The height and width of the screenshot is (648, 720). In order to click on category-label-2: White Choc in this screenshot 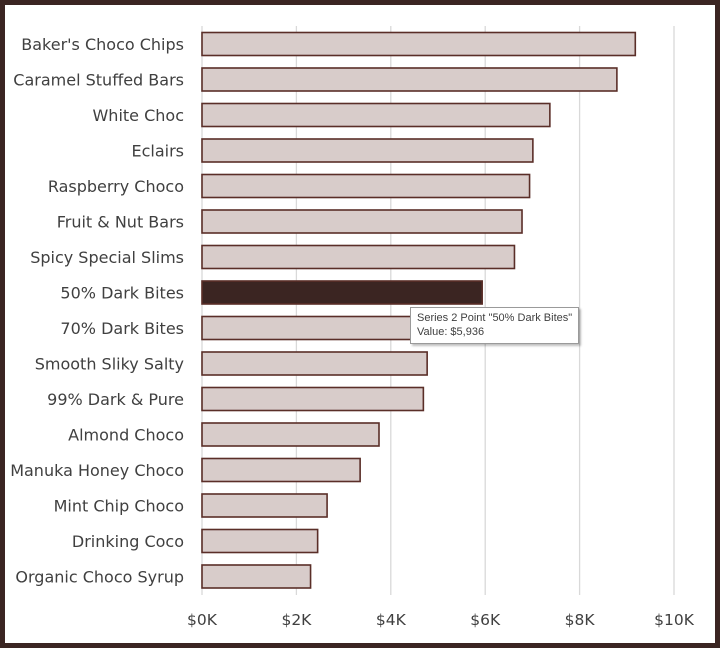, I will do `click(138, 115)`.